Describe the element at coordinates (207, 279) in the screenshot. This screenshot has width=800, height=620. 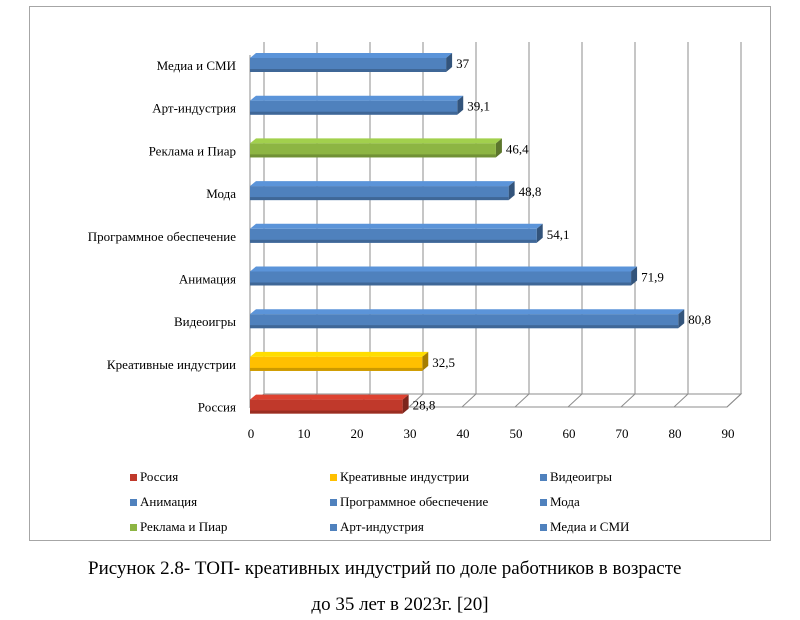
I see `category-label: Анимация` at that location.